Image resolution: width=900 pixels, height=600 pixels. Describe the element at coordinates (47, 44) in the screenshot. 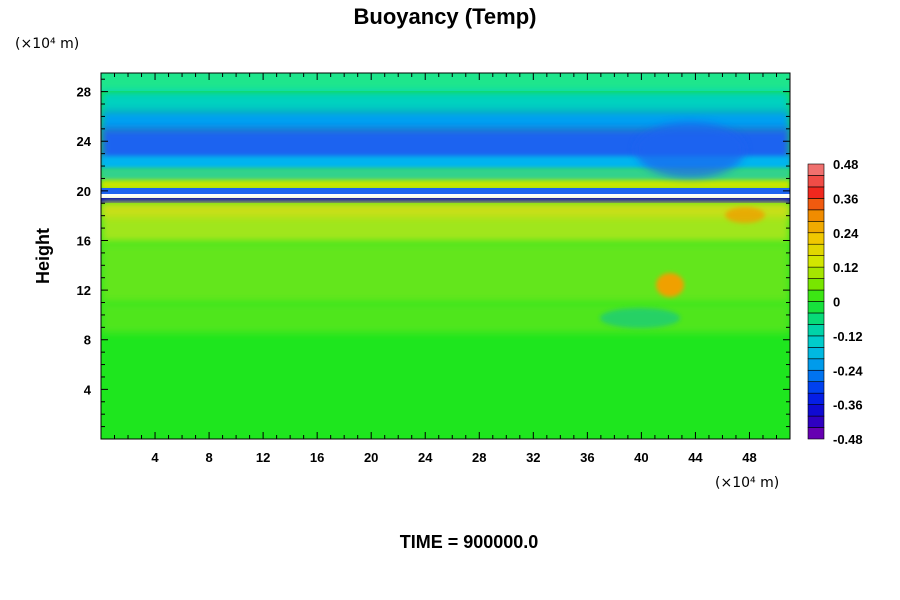

I see `y-axis-unit: (×10⁴ m)` at that location.